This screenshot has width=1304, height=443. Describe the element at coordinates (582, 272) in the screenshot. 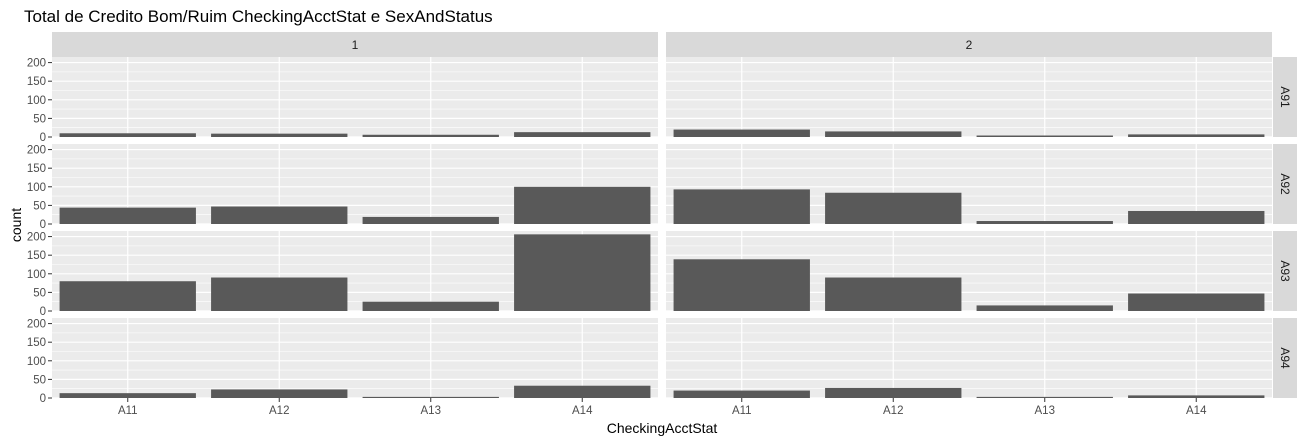

I see `bar-1-a93-a14` at that location.